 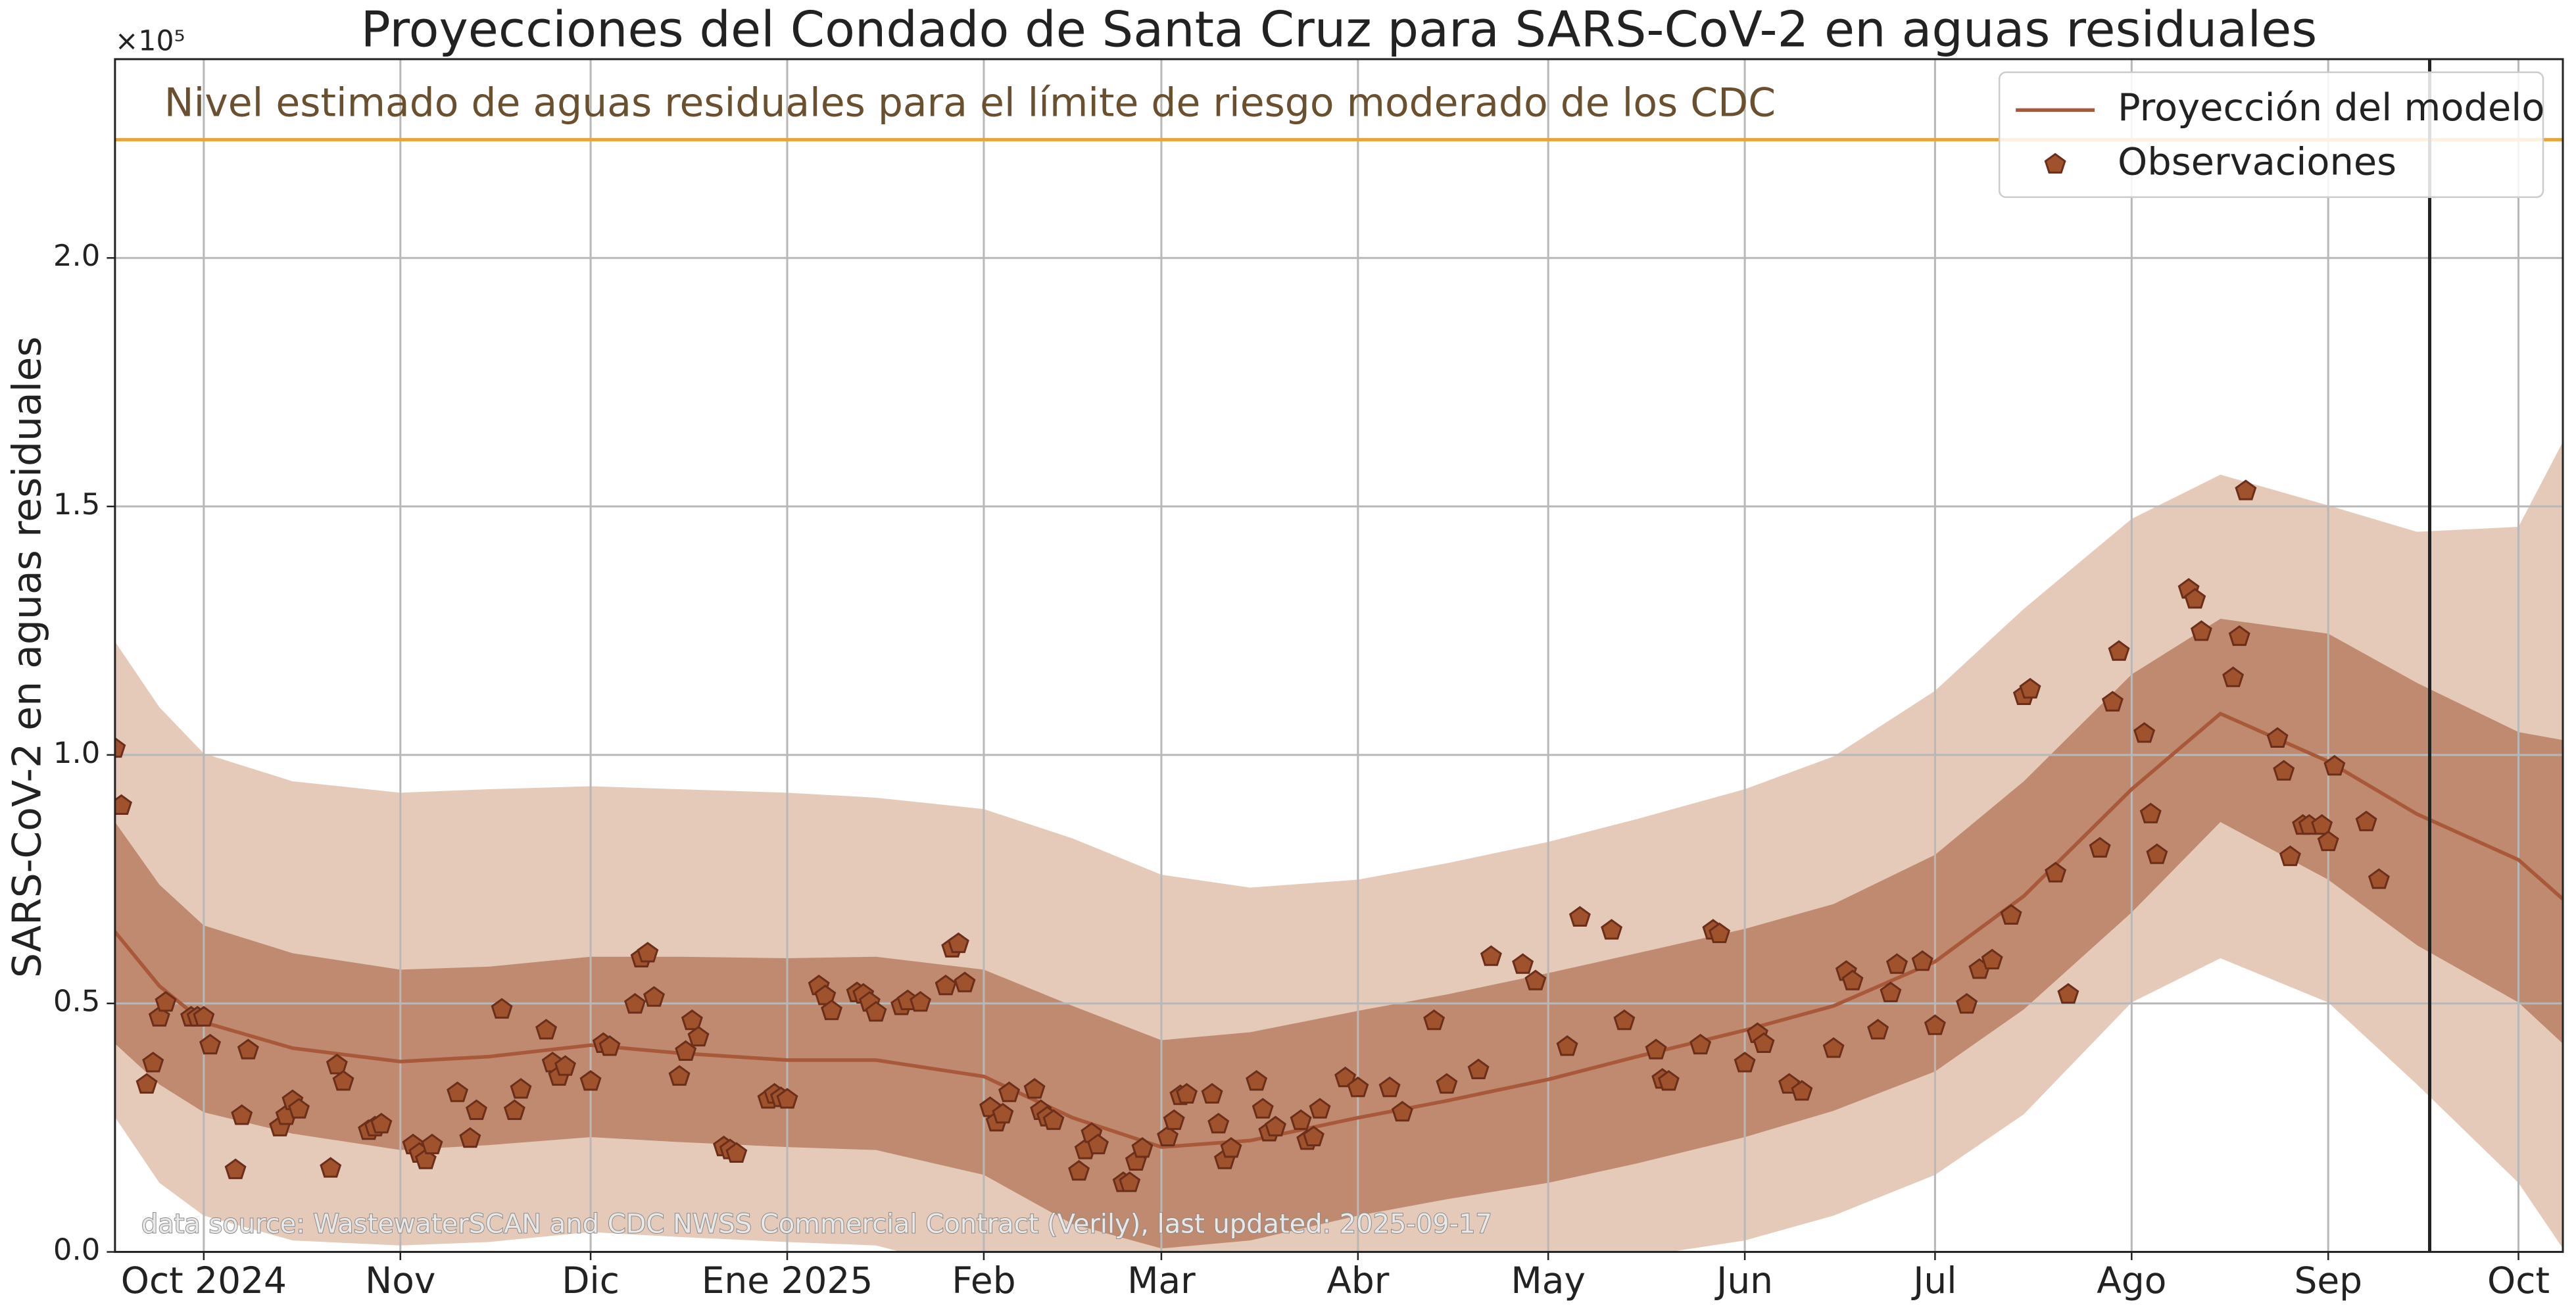 I want to click on x-tick-label: Jul, so click(x=1934, y=1280).